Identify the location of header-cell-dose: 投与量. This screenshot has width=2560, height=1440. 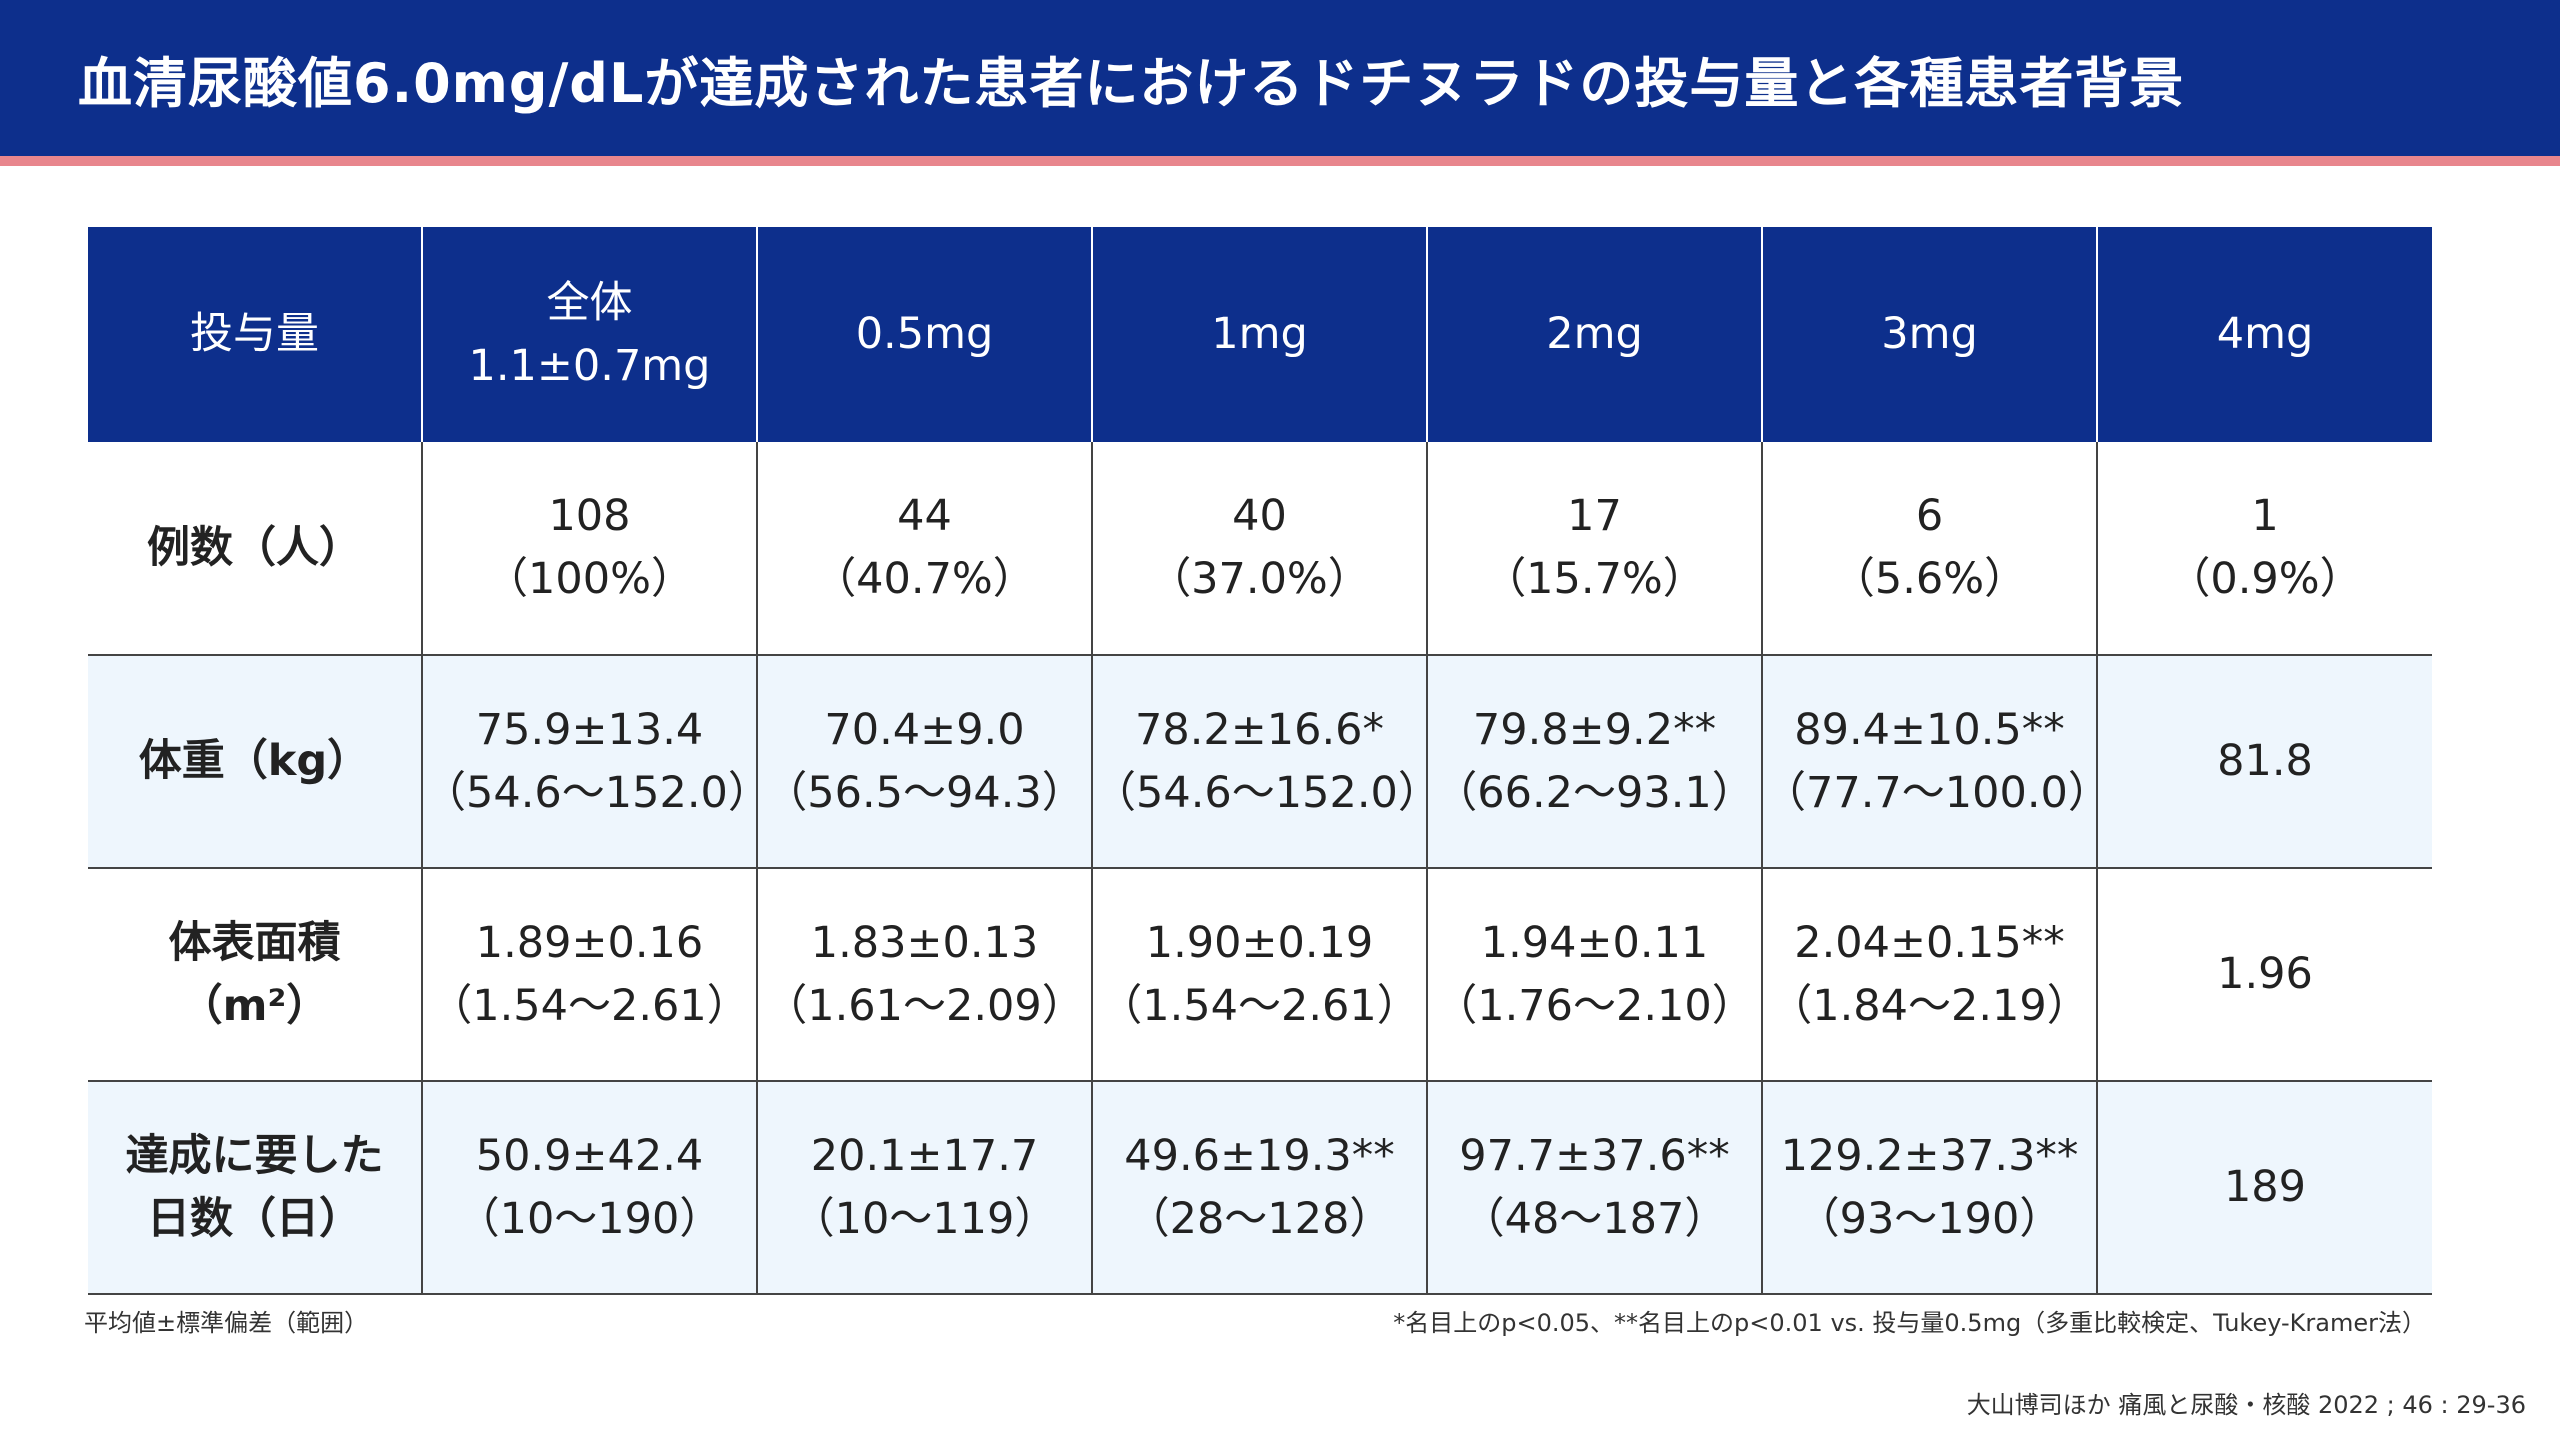
(255, 334).